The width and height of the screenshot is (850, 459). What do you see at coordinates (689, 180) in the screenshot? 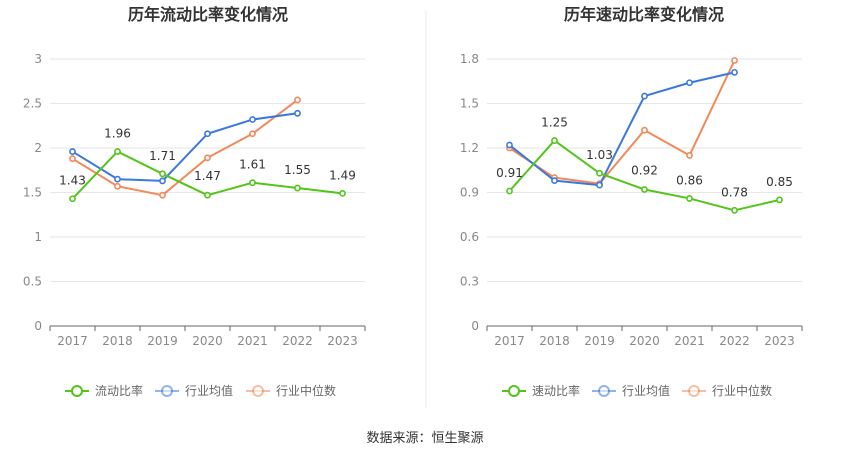
I see `data-label: 0.86` at bounding box center [689, 180].